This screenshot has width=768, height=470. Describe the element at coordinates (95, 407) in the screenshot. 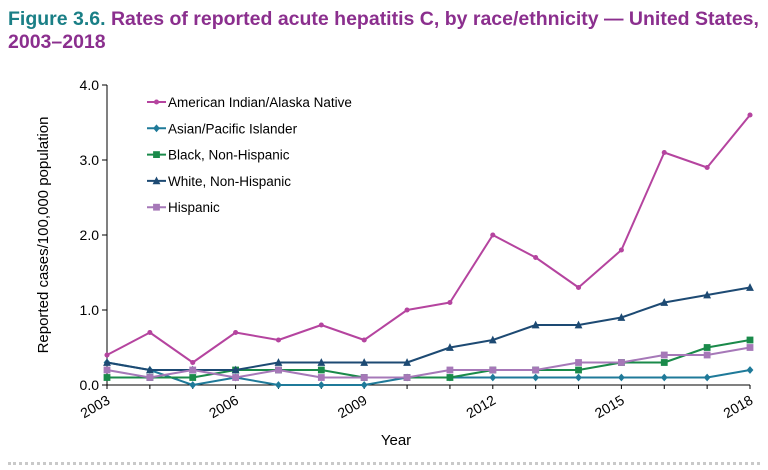

I see `x-tick-label: 2003` at that location.